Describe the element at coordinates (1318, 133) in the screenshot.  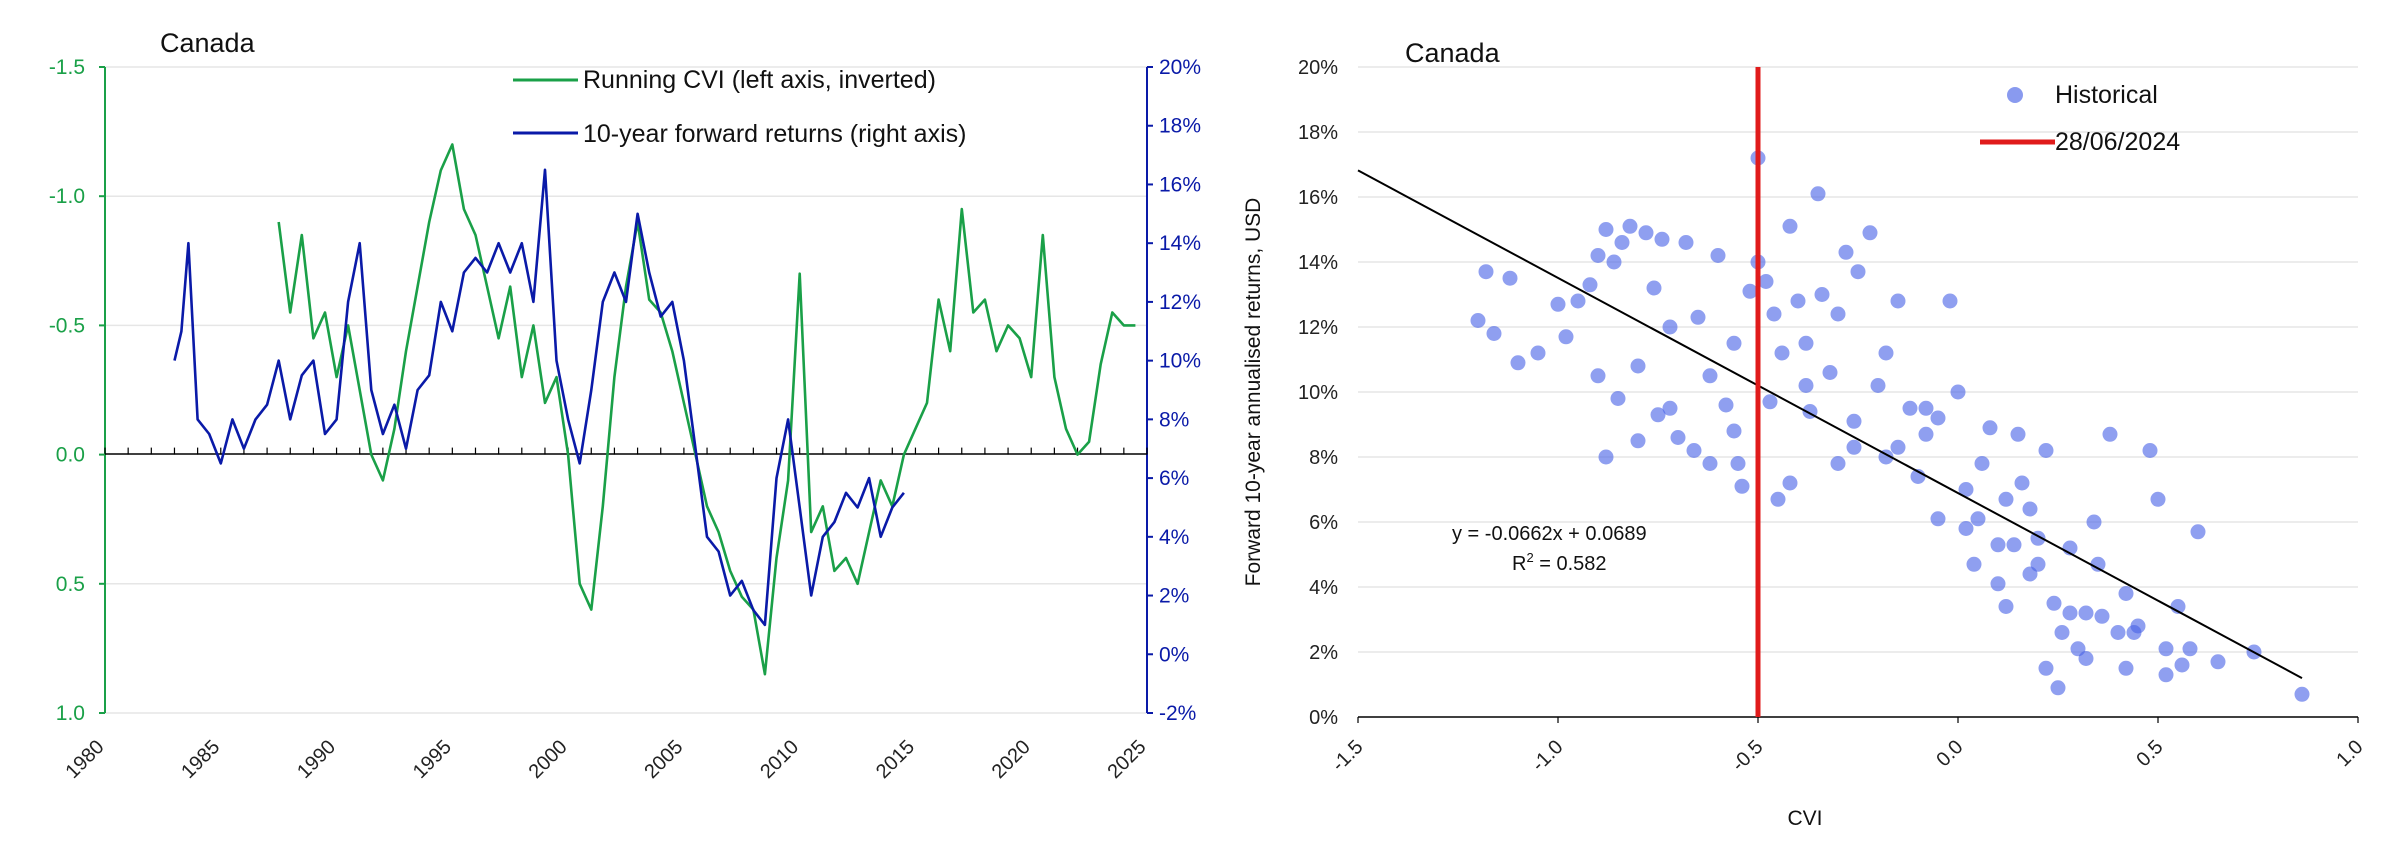
I see `scatter-y-tick-label: 18%` at that location.